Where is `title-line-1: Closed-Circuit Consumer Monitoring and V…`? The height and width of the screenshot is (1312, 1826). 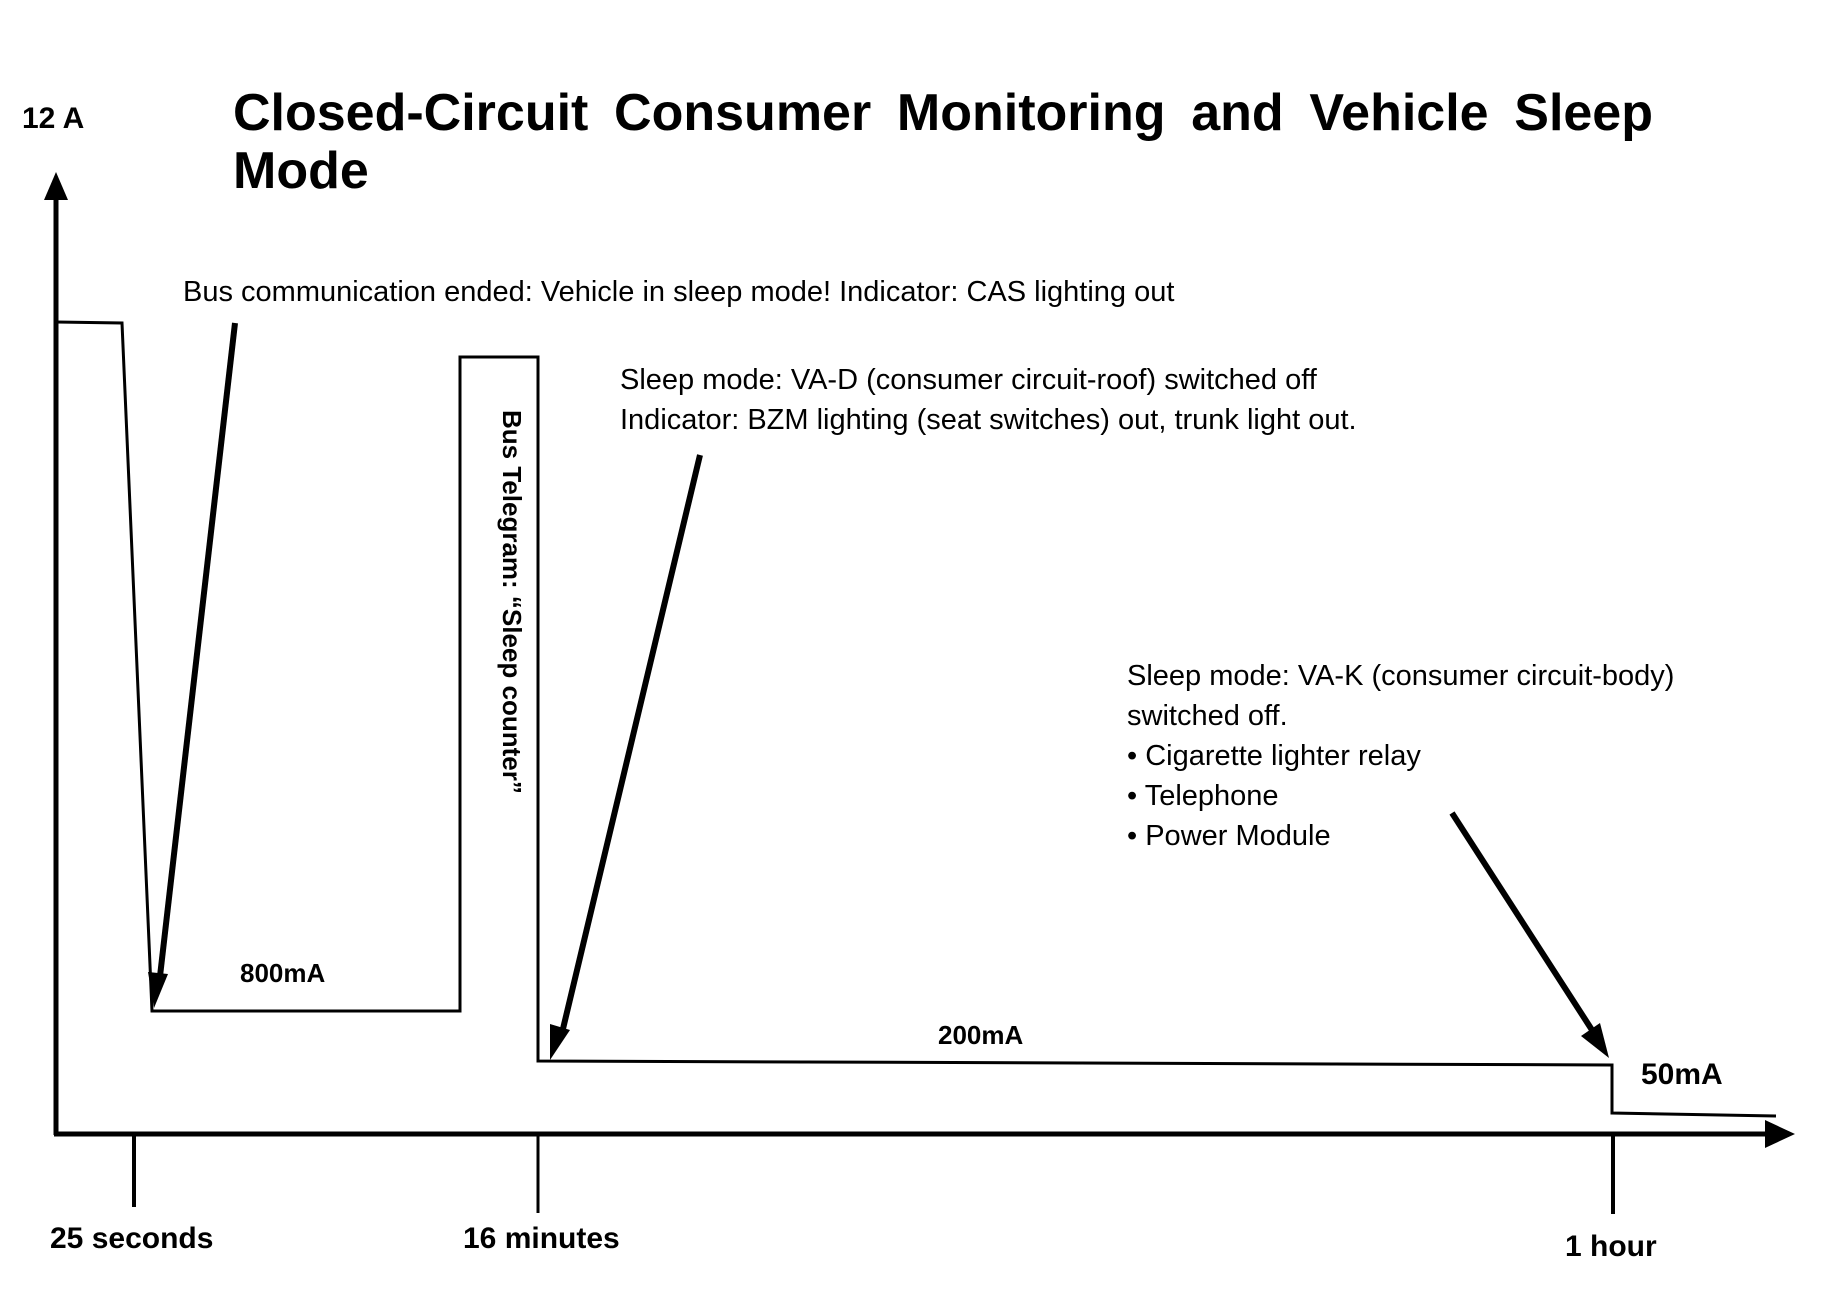
title-line-1: Closed-Circuit Consumer Monitoring and V… is located at coordinates (943, 113).